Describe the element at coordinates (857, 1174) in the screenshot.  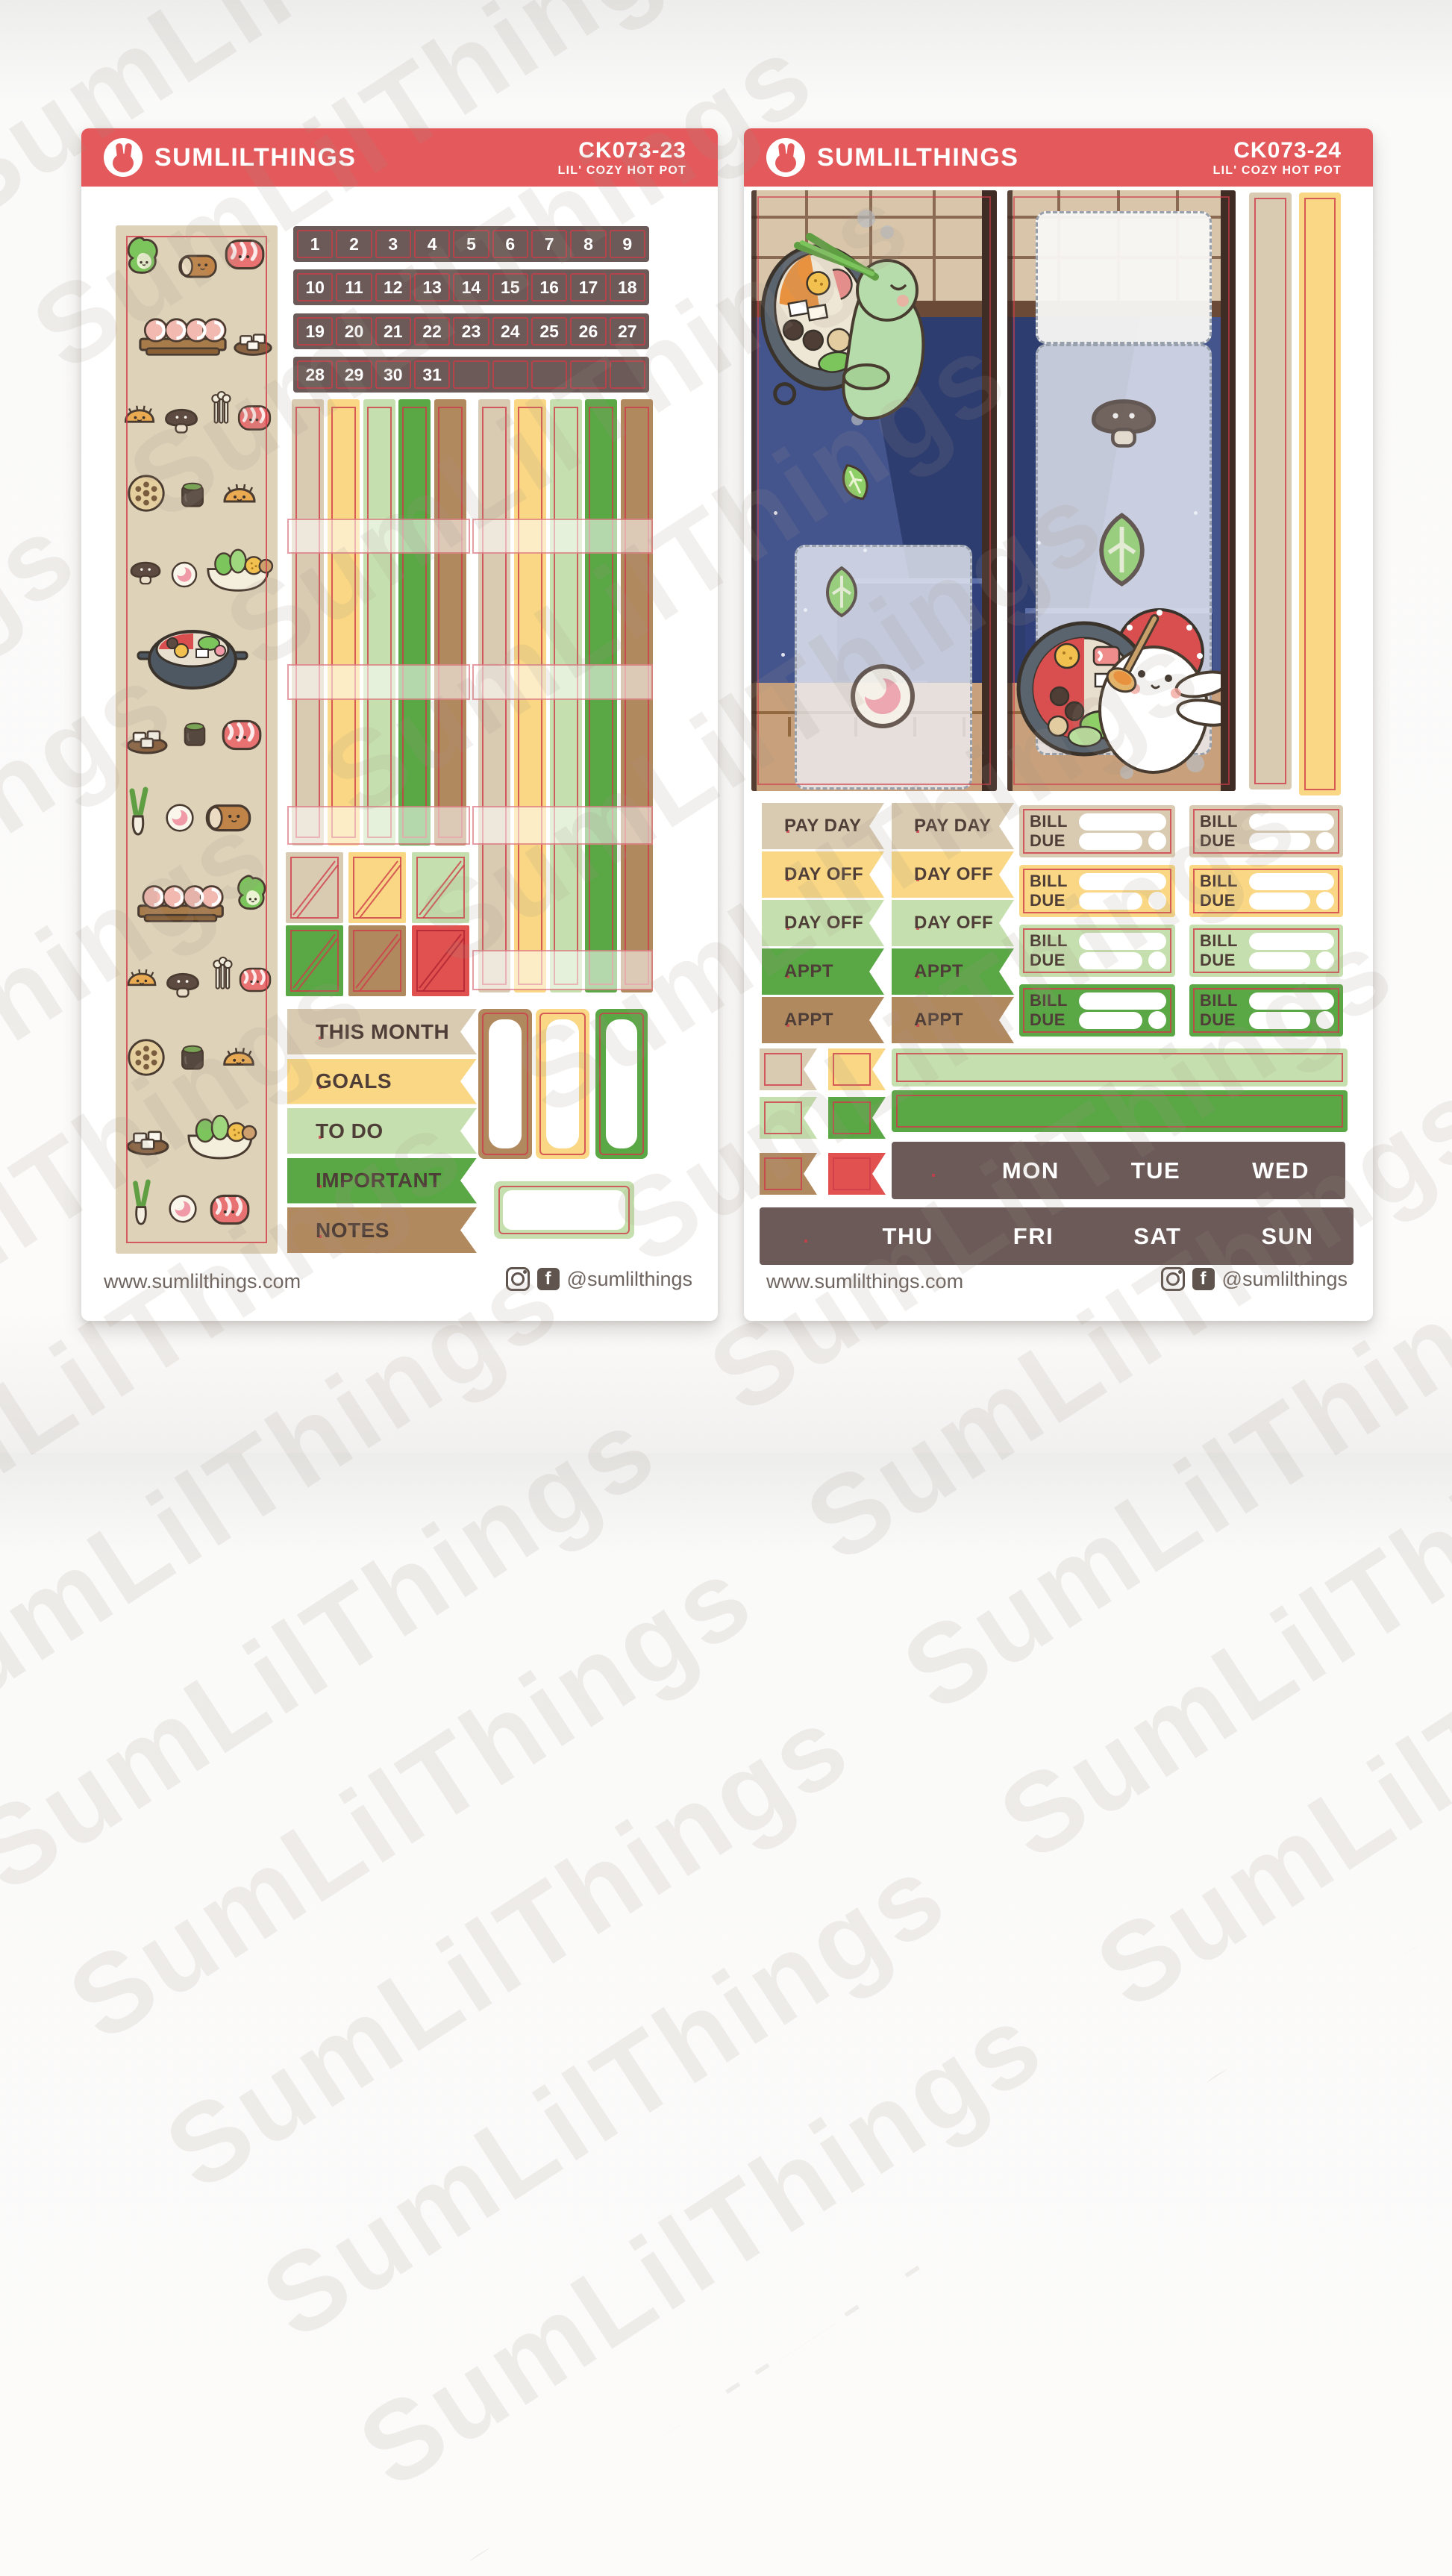
I see `pennant-red` at that location.